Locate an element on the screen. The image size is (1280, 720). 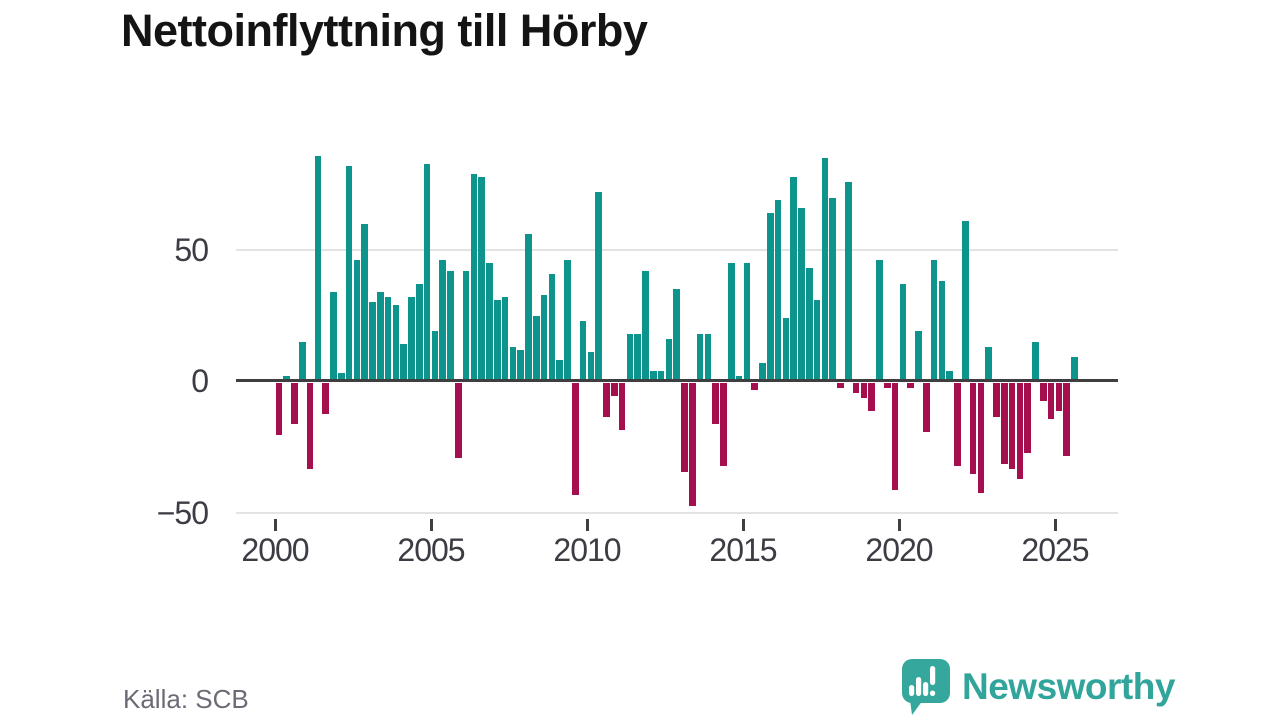
bar-2000Q1 is located at coordinates (279, 408).